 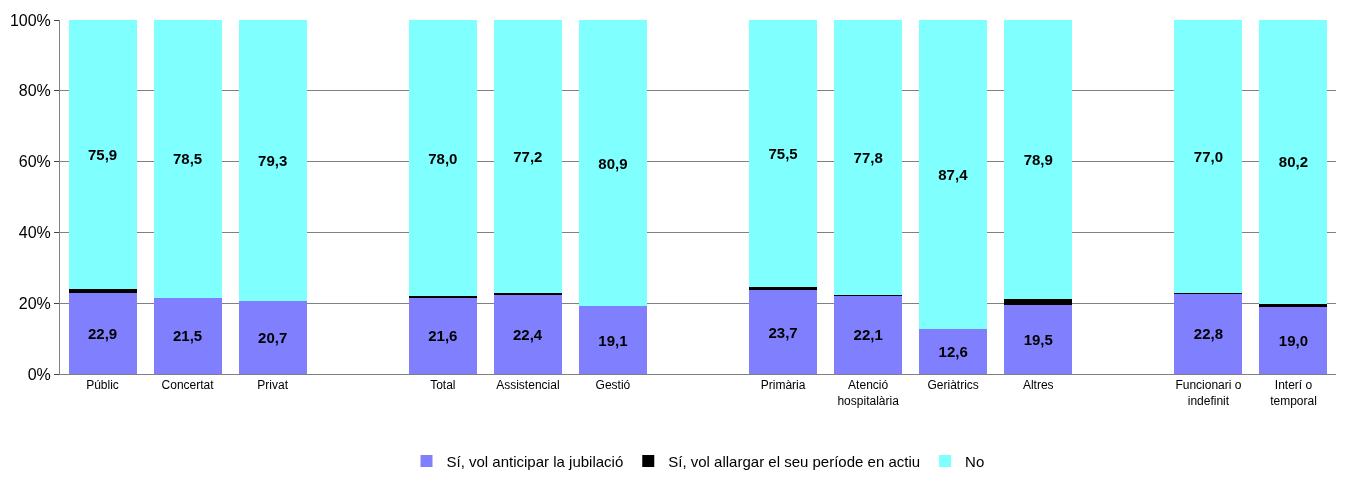 I want to click on data-label: 12,6, so click(x=953, y=352).